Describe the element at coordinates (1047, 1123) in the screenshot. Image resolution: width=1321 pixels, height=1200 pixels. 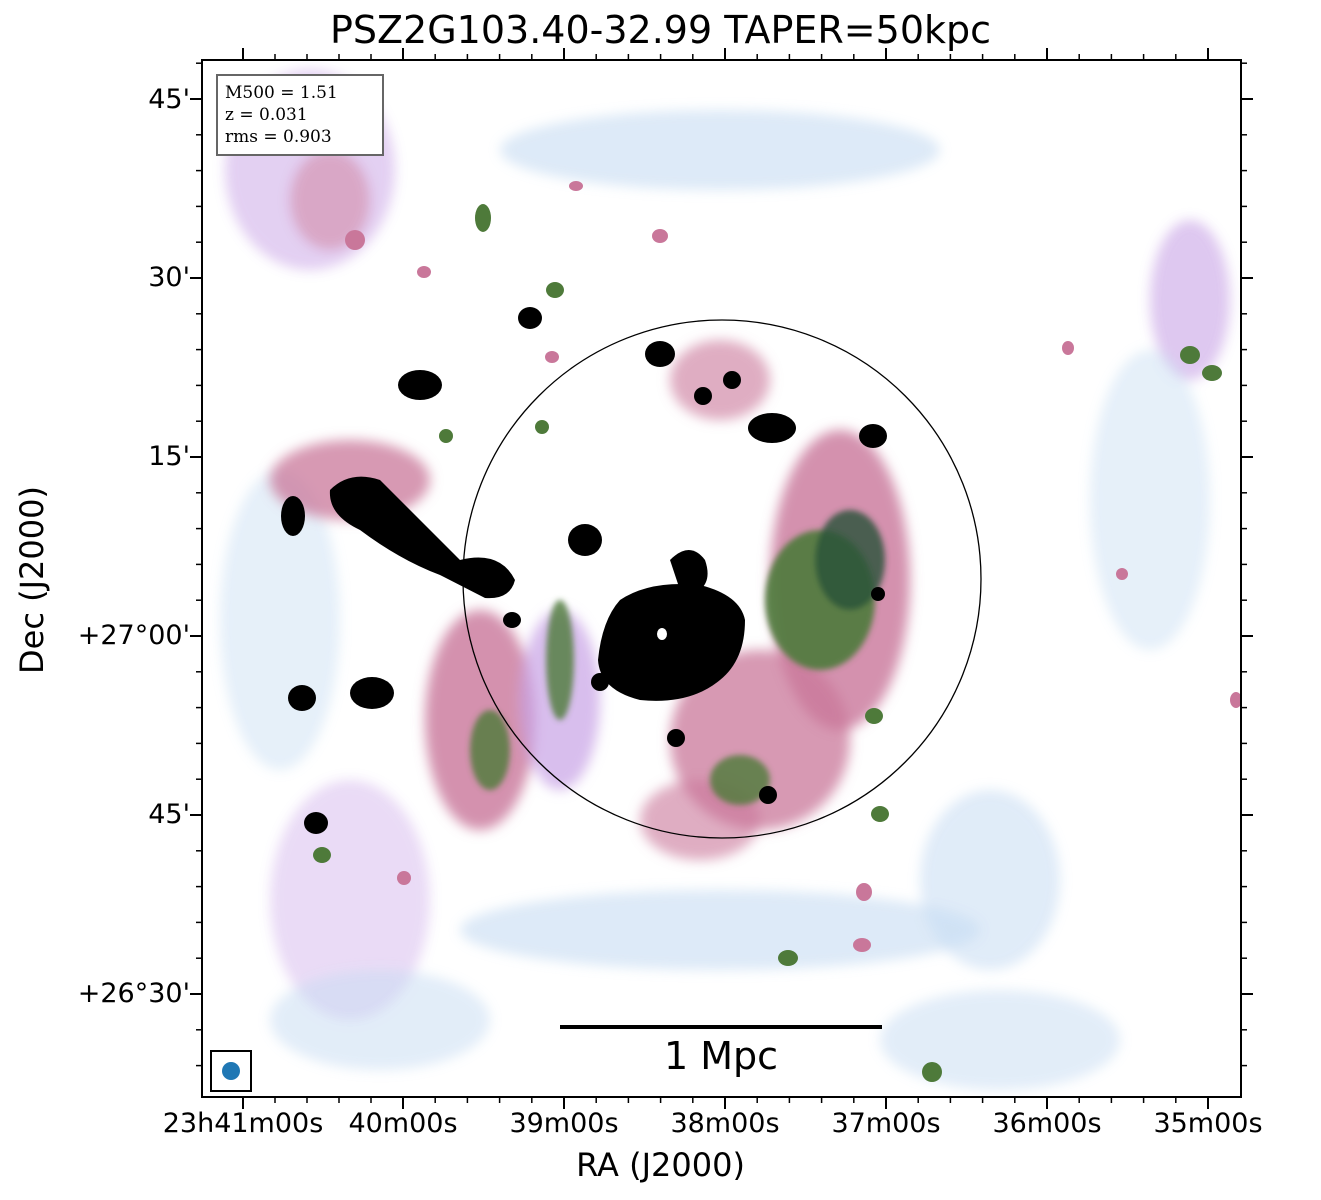
I see `x-tick-label: 36m00s` at that location.